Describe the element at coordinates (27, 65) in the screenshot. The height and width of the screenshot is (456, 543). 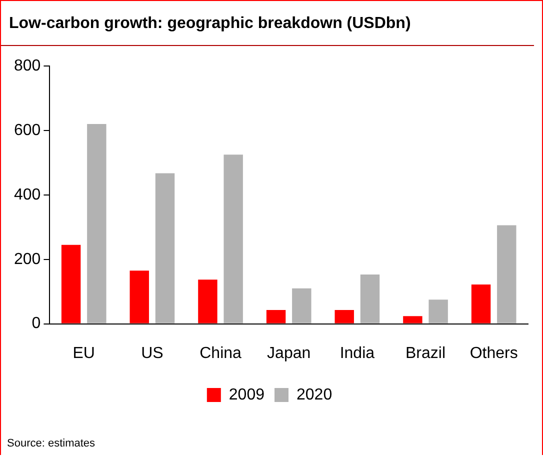
I see `y-tick-label: 800` at that location.